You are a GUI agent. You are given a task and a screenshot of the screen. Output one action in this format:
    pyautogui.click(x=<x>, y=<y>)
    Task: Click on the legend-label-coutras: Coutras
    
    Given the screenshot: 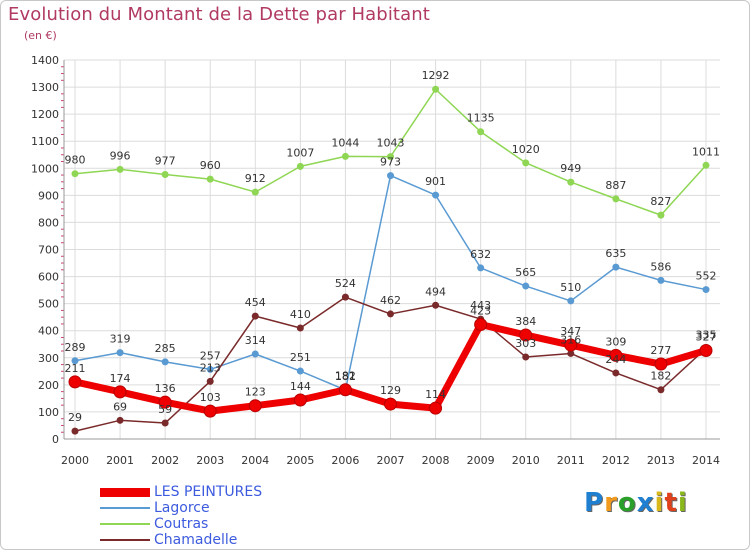 What is the action you would take?
    pyautogui.click(x=181, y=524)
    